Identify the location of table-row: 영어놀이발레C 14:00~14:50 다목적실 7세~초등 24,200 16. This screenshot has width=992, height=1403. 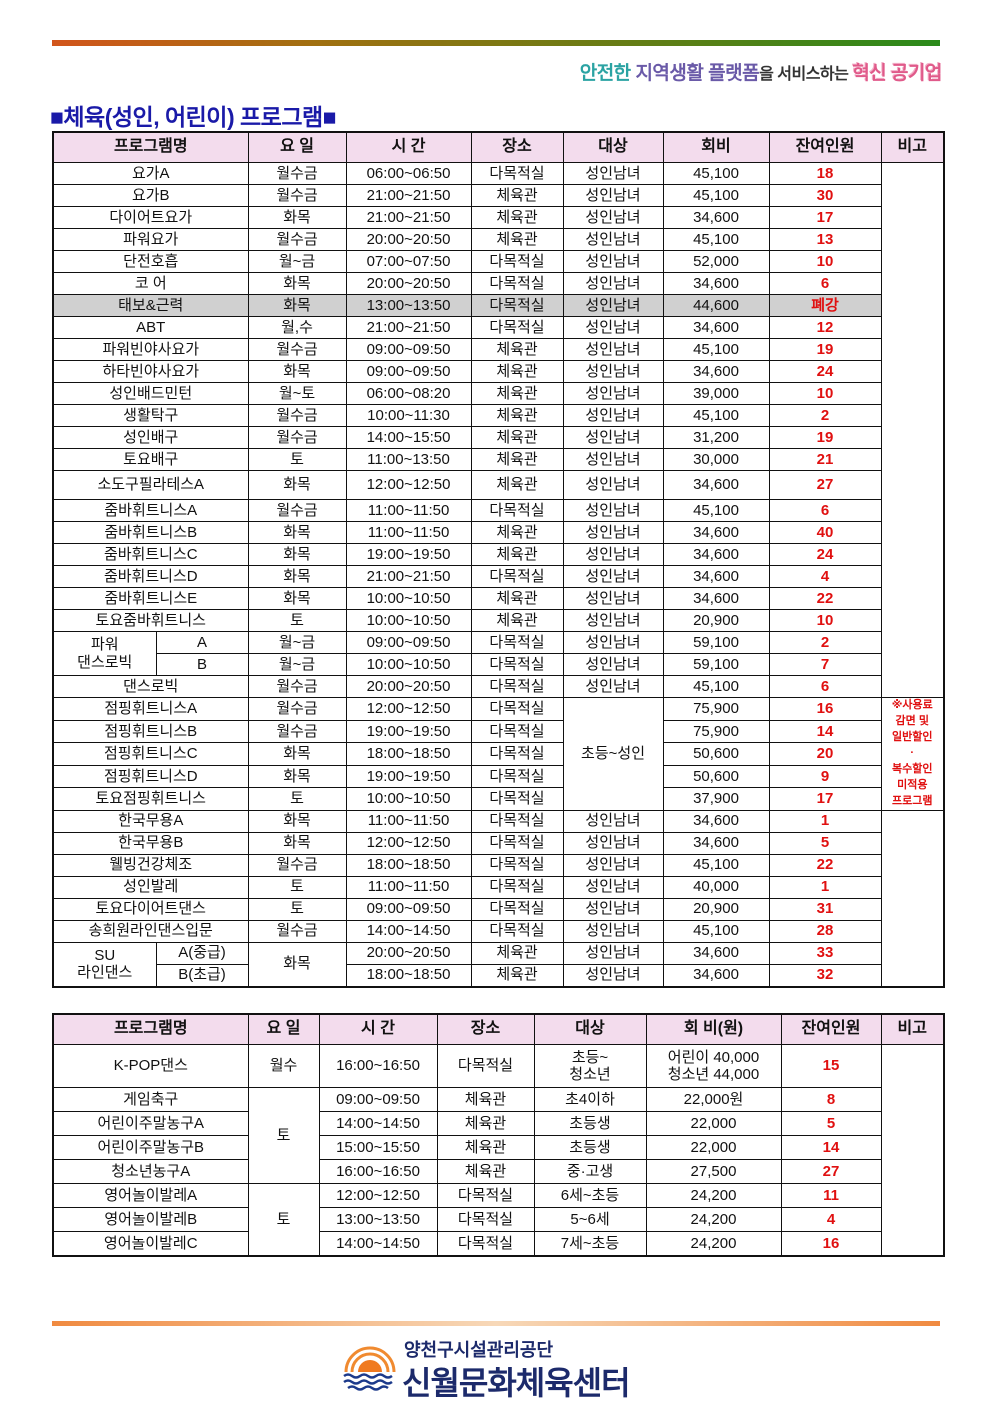
(498, 1244).